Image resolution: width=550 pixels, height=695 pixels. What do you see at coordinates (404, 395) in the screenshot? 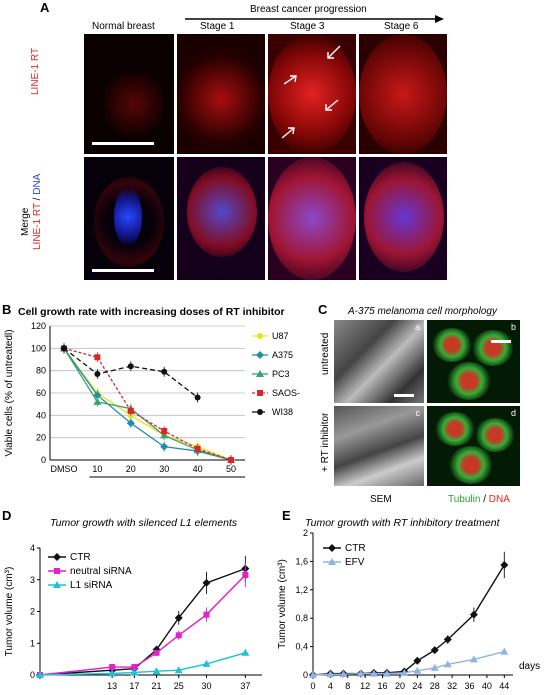
I see `scale-bar-sem` at bounding box center [404, 395].